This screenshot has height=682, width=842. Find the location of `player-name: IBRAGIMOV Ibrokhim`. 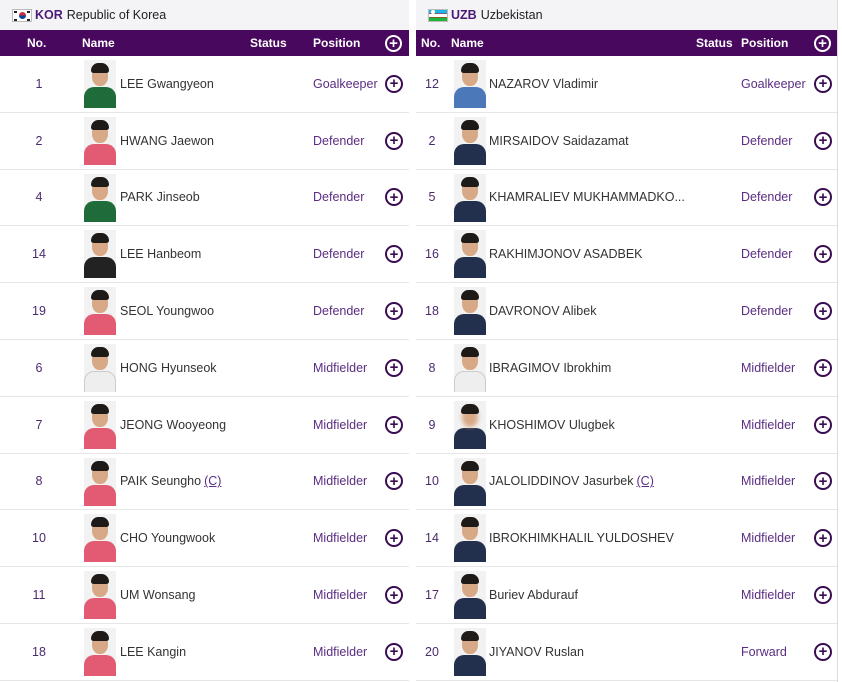

player-name: IBRAGIMOV Ibrokhim is located at coordinates (550, 368).